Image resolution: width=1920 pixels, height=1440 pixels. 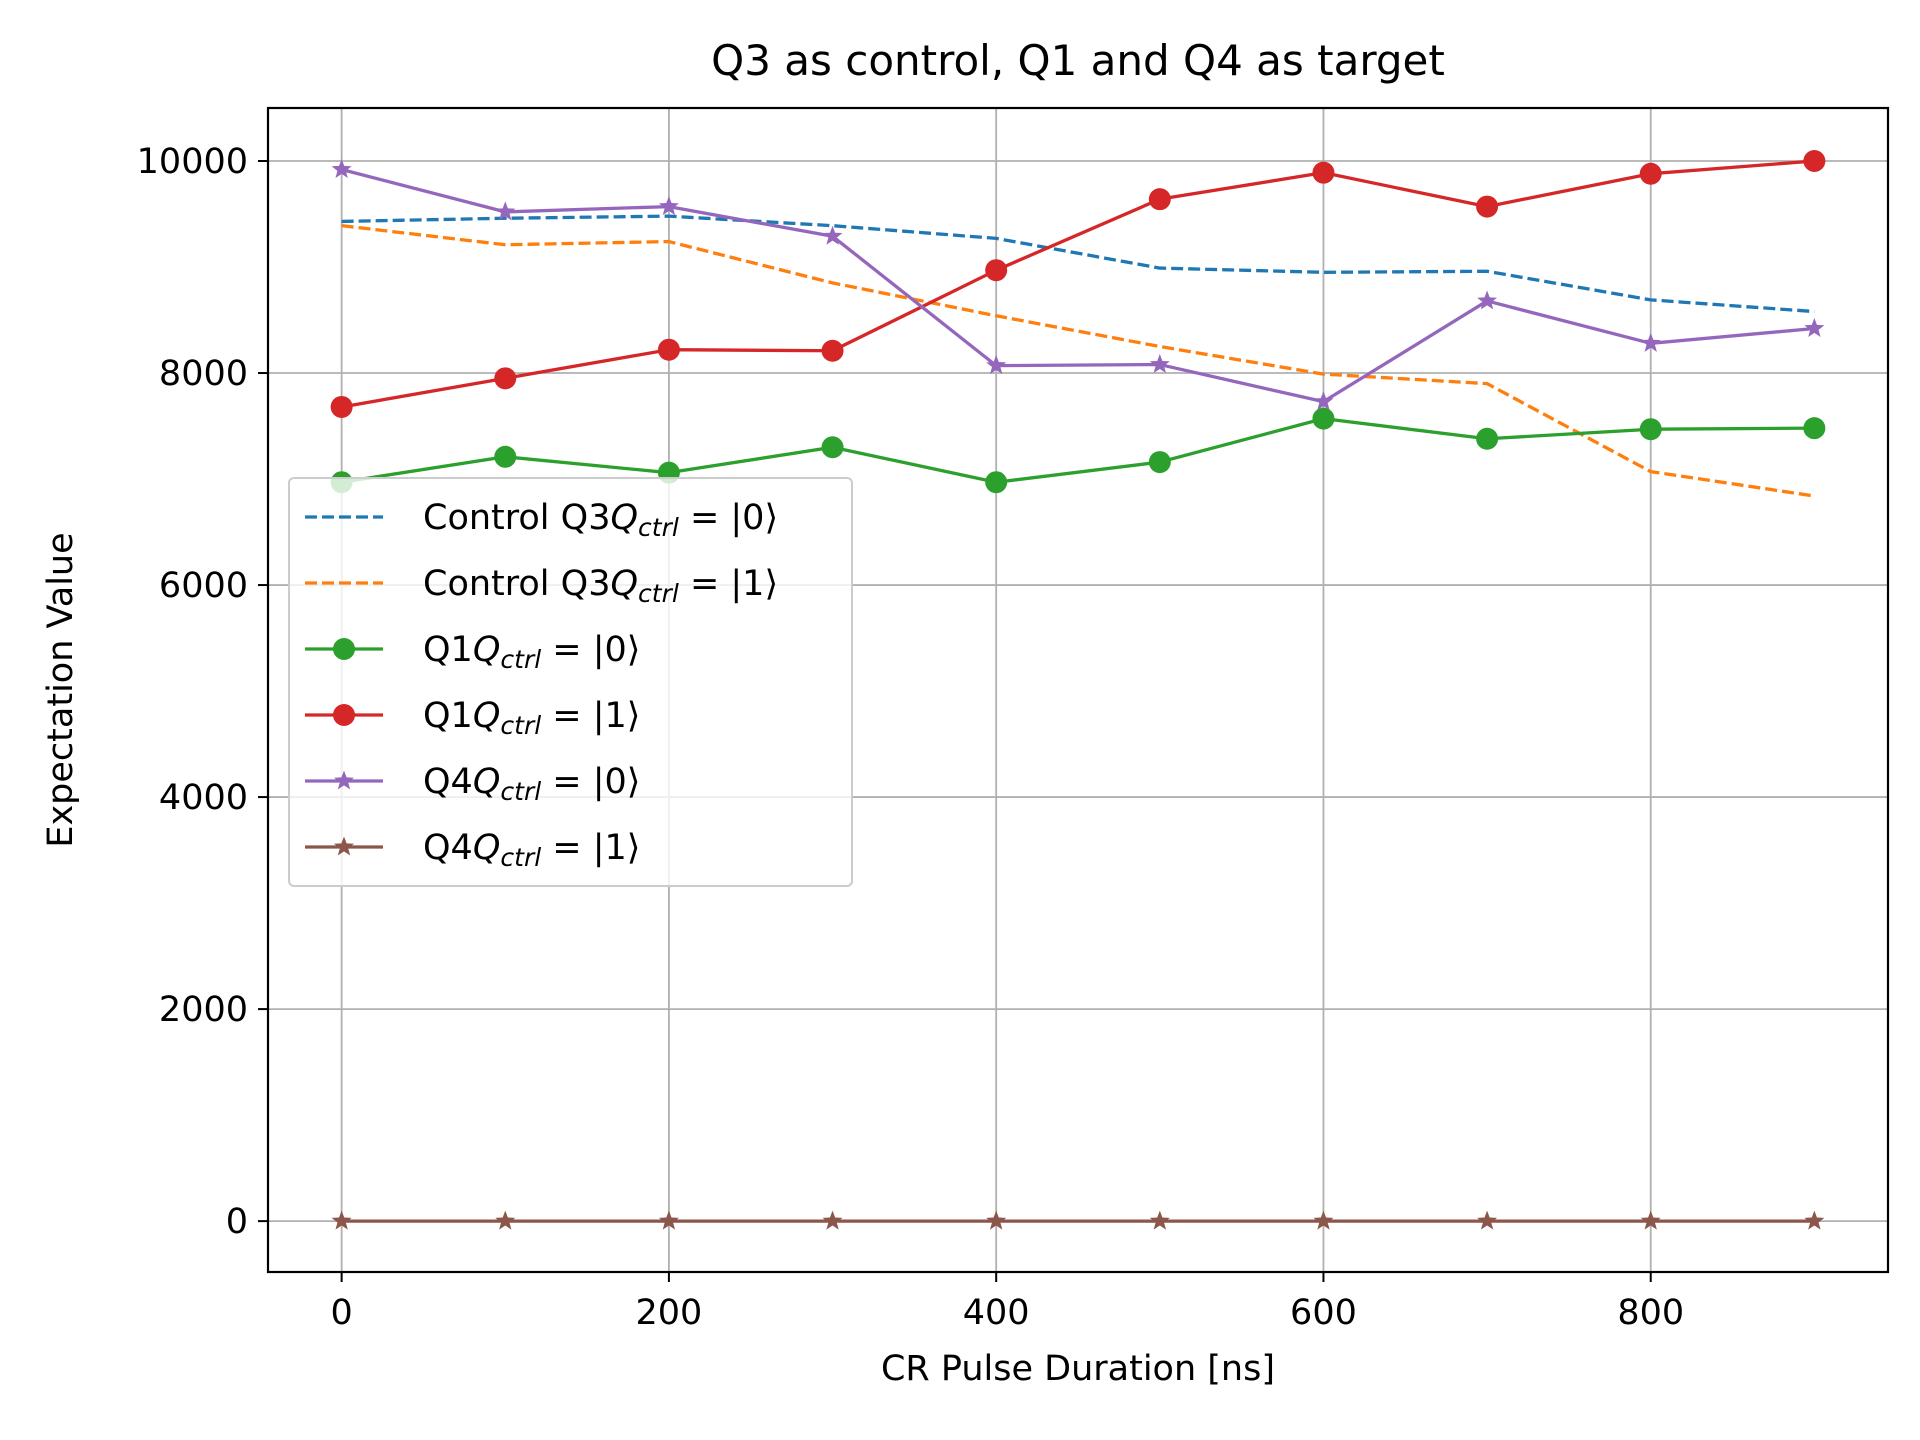 What do you see at coordinates (669, 1313) in the screenshot?
I see `x-tick-label: 200` at bounding box center [669, 1313].